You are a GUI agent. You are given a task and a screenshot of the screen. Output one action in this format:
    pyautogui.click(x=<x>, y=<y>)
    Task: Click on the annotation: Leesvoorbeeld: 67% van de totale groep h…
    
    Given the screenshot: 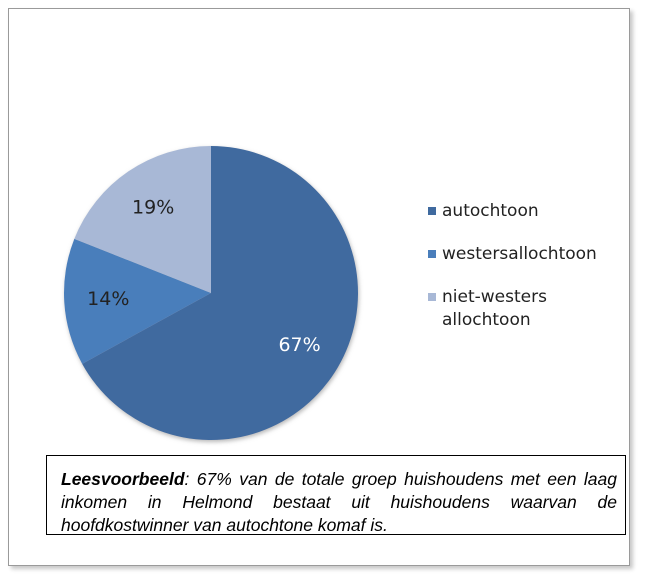 What is the action you would take?
    pyautogui.click(x=336, y=495)
    